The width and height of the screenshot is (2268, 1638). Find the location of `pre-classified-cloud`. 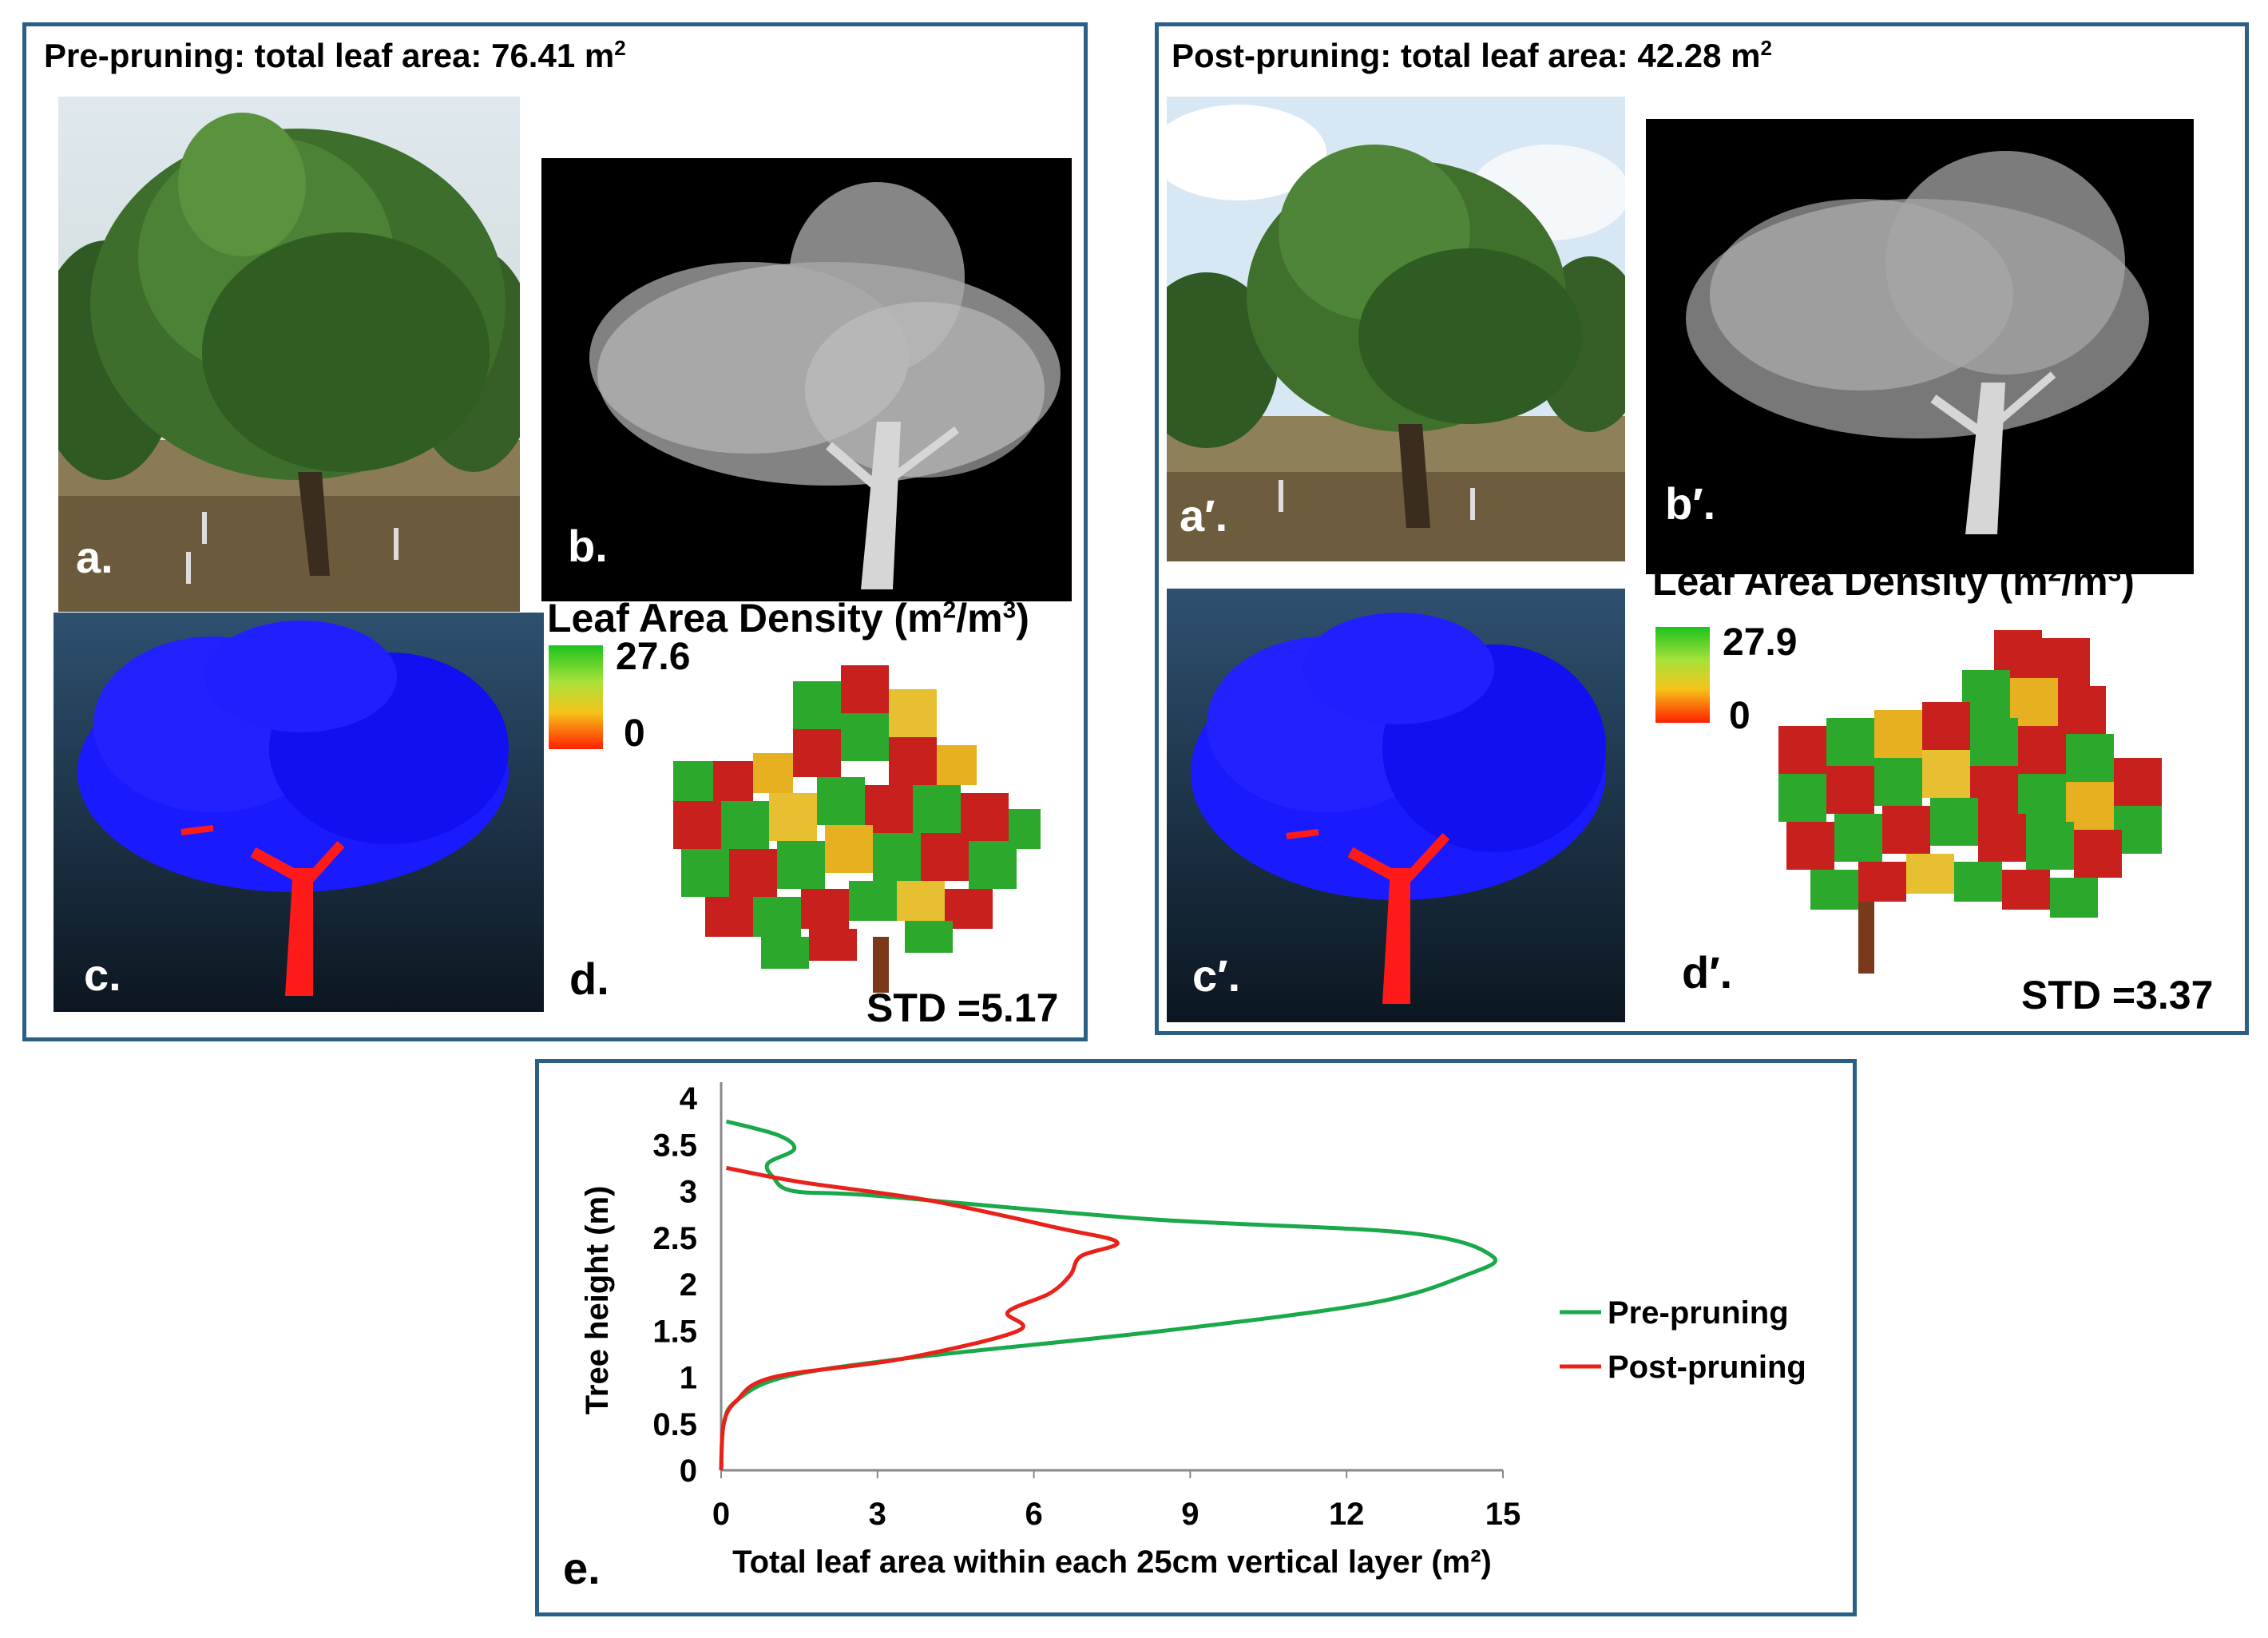

pre-classified-cloud is located at coordinates (299, 812).